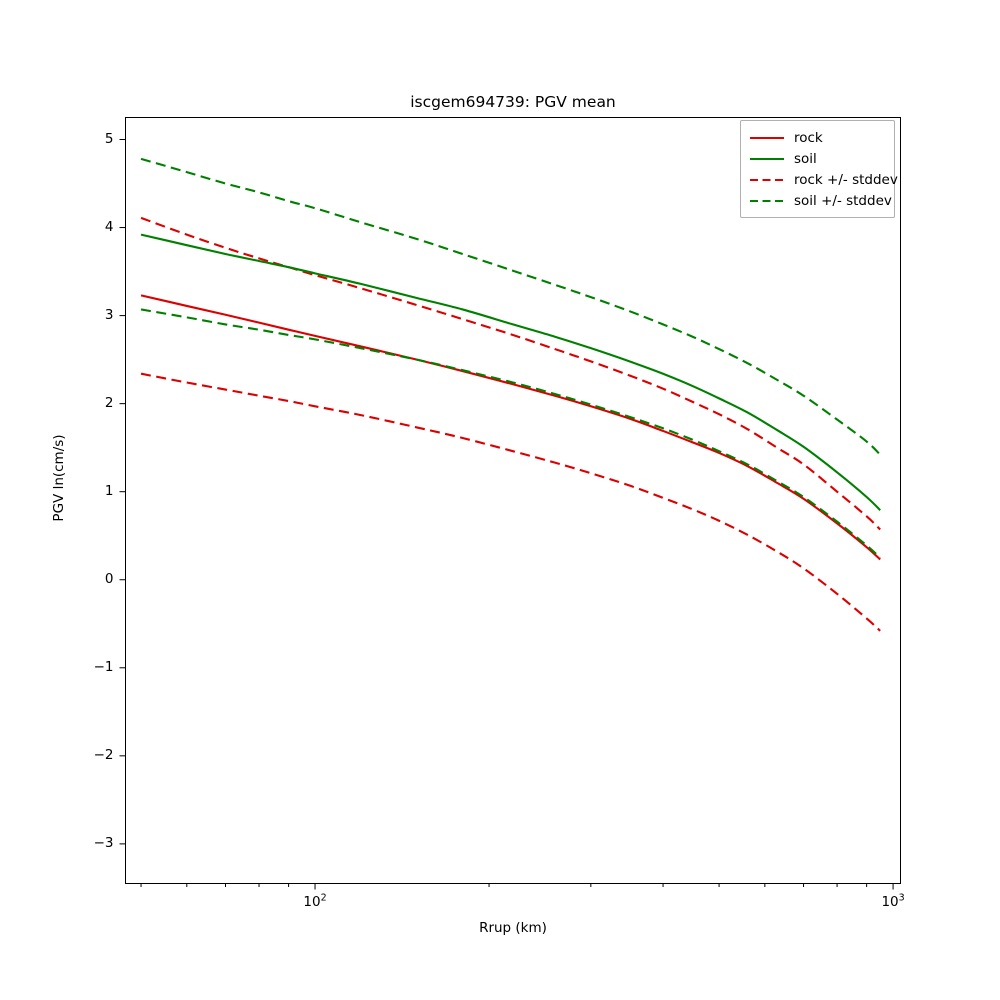  What do you see at coordinates (808, 137) in the screenshot?
I see `legend-label: rock` at bounding box center [808, 137].